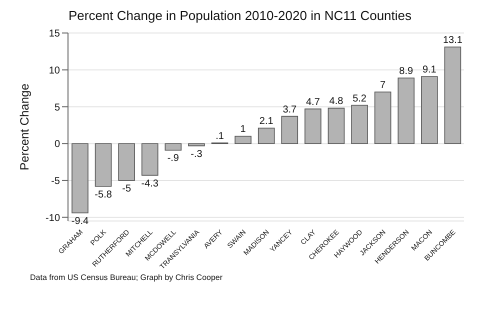 The height and width of the screenshot is (320, 480). I want to click on y-tick-label: -5, so click(55, 181).